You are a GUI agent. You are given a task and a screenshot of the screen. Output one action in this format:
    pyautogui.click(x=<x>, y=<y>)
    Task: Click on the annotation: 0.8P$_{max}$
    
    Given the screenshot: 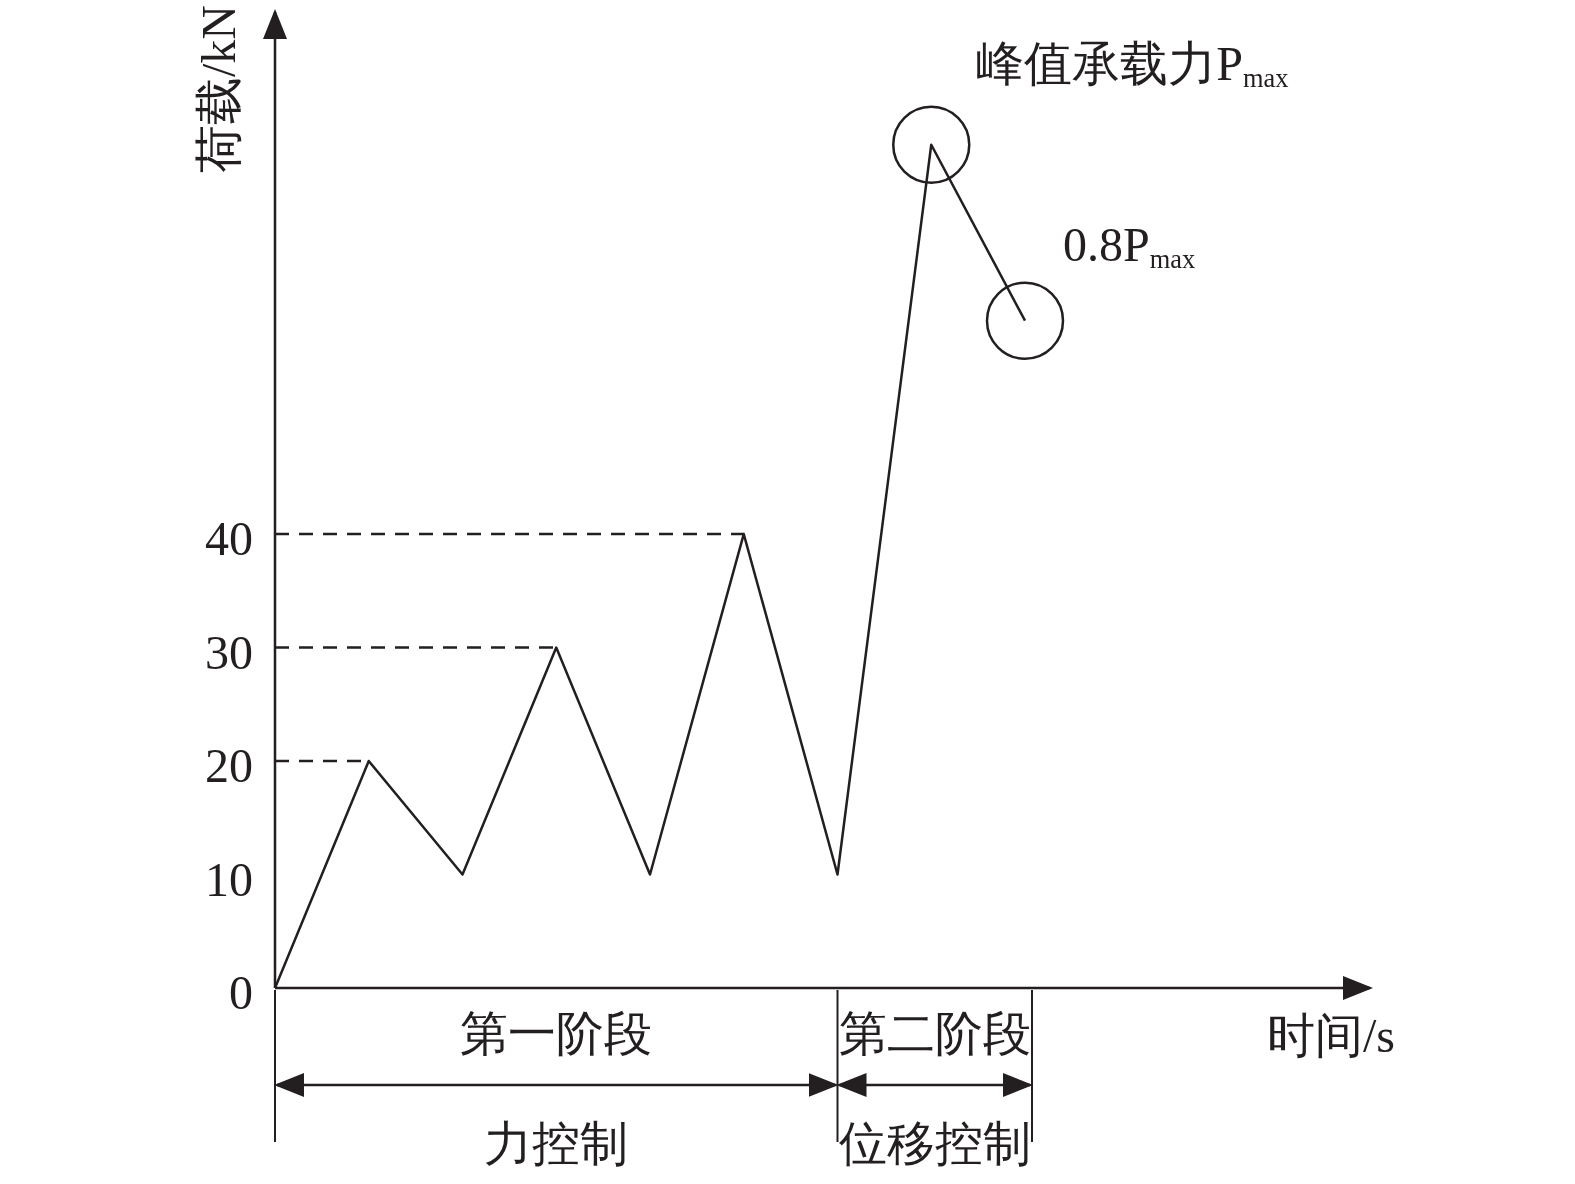 What is the action you would take?
    pyautogui.click(x=1129, y=245)
    